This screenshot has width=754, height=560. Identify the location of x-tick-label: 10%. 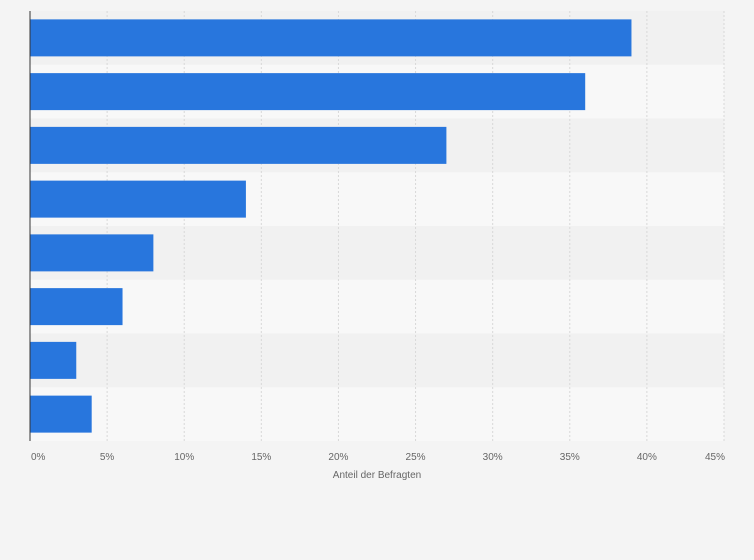
(184, 457).